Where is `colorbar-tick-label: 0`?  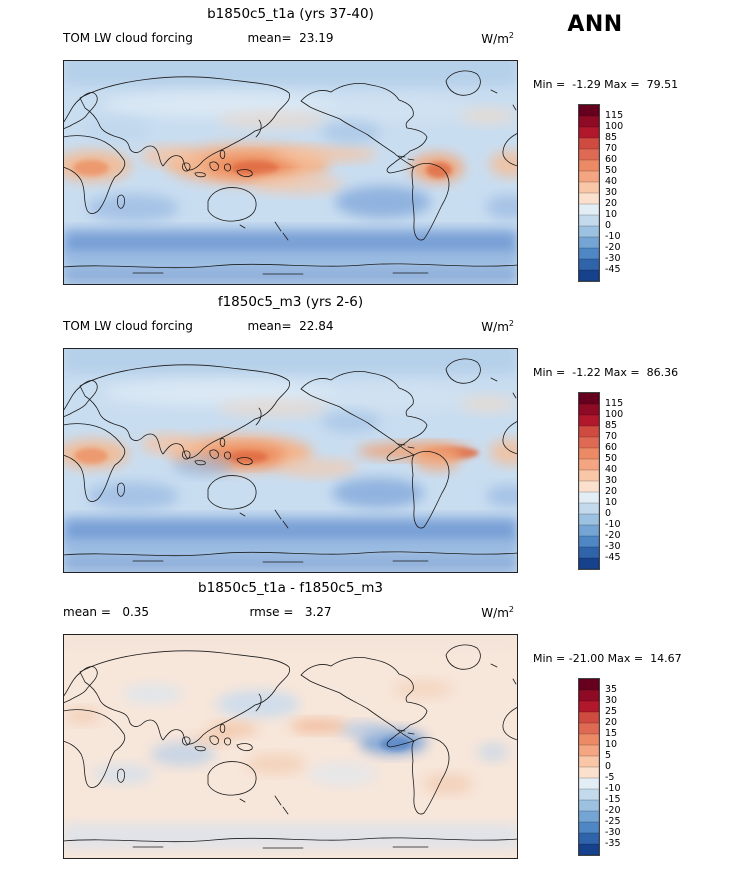 colorbar-tick-label: 0 is located at coordinates (608, 225).